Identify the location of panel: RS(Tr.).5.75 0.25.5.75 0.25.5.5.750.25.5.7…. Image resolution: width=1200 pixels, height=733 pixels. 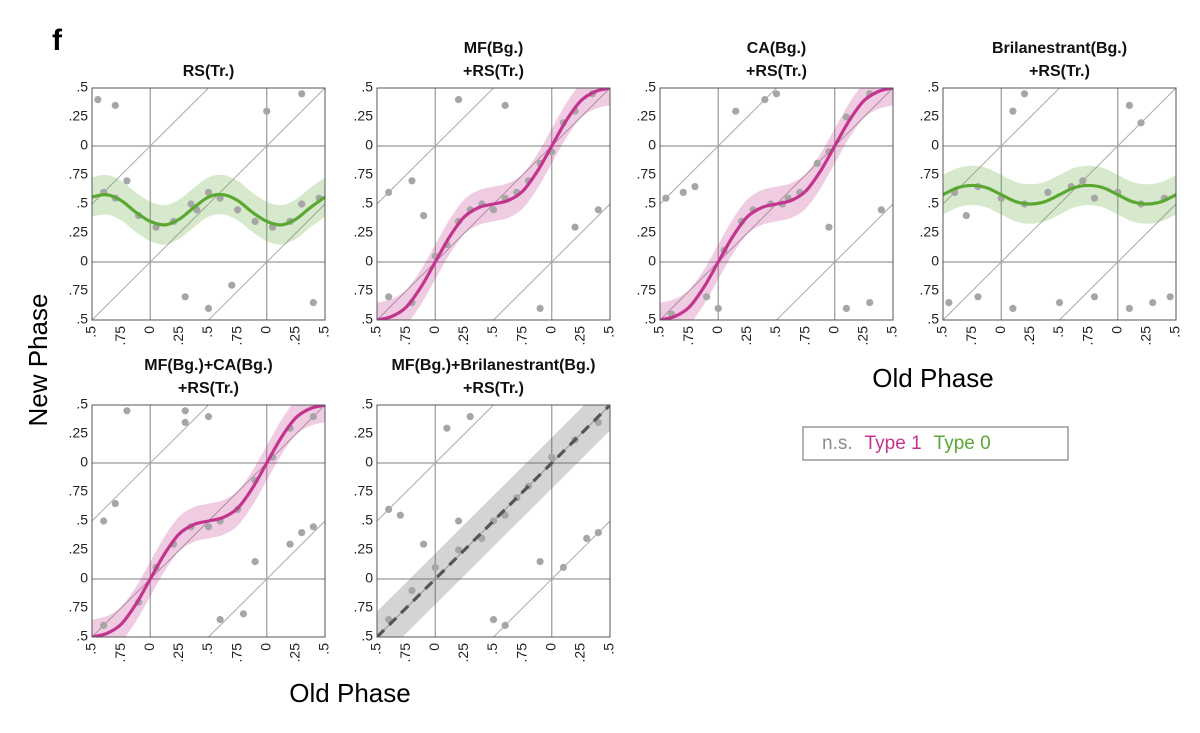
(200, 204).